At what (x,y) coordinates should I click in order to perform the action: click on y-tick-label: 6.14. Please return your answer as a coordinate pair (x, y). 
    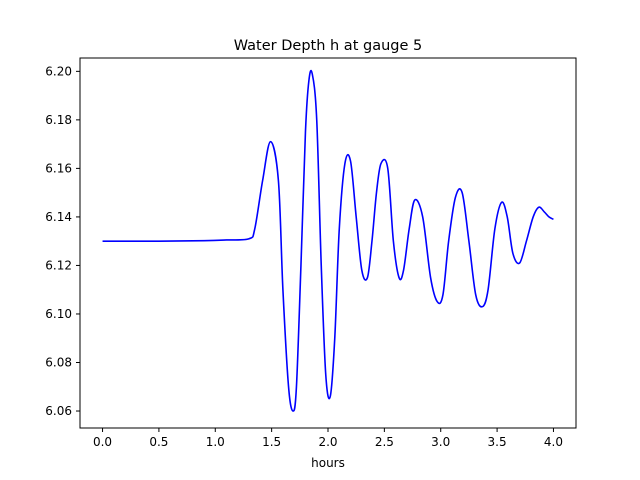
    Looking at the image, I should click on (58, 217).